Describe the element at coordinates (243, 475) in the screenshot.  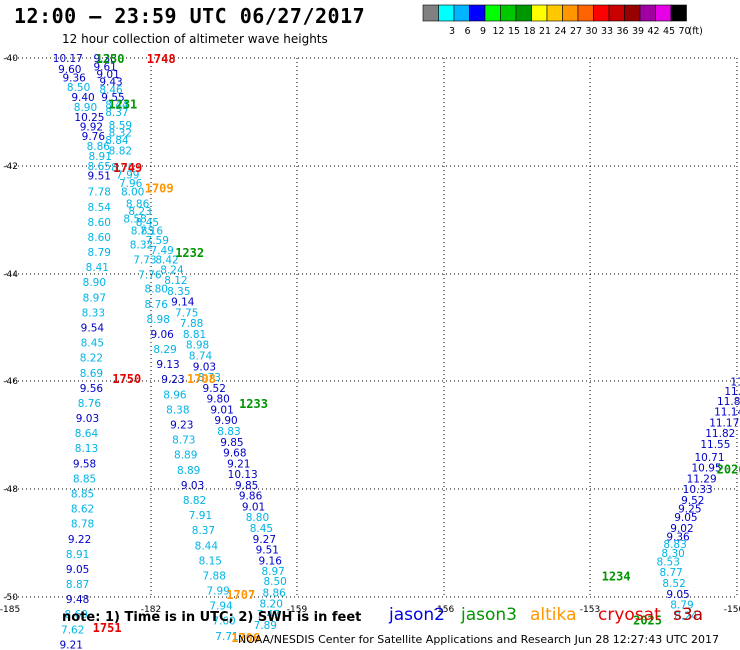
I see `swh-value: 10.13` at that location.